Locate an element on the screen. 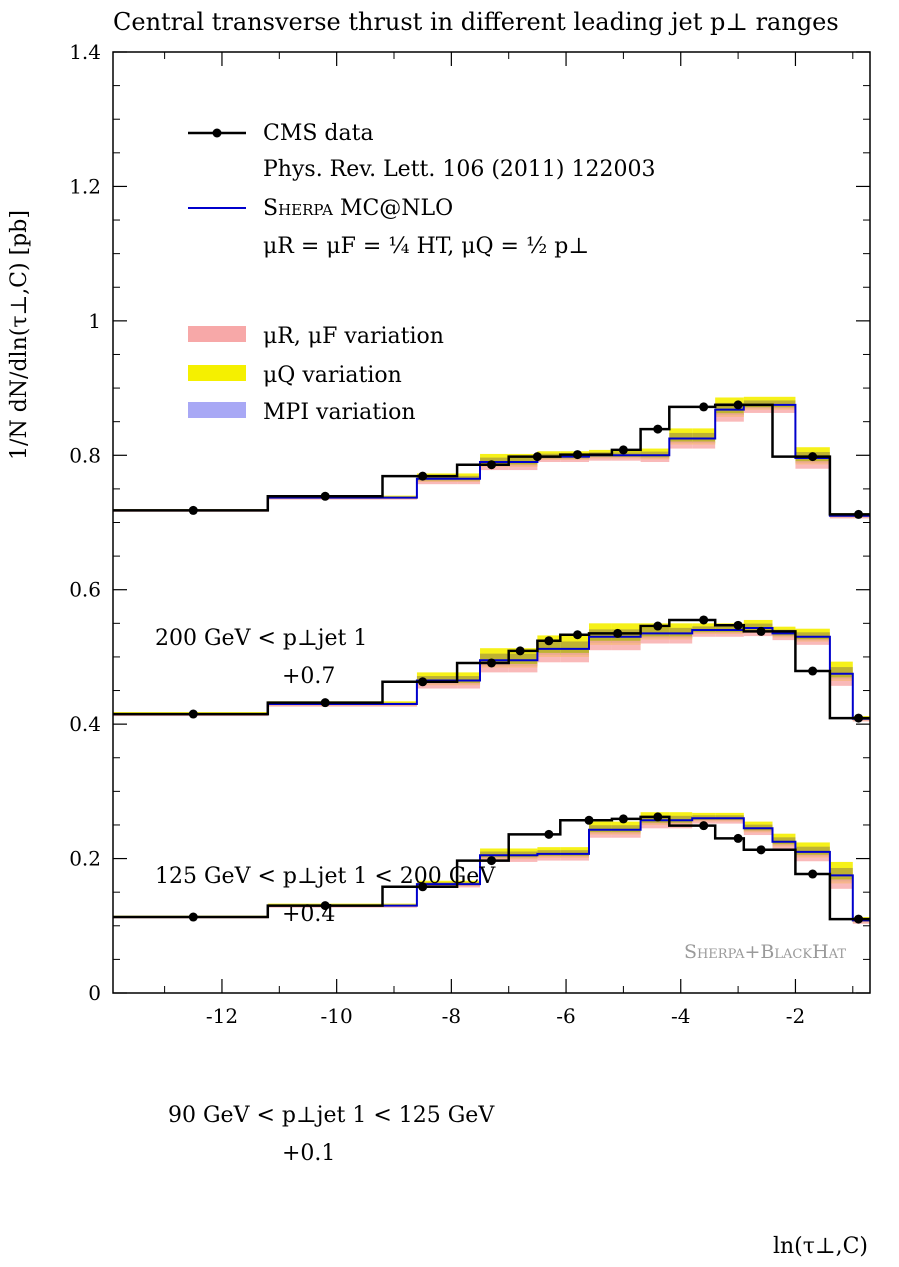  y-tick-label-0: 0 is located at coordinates (94, 993).